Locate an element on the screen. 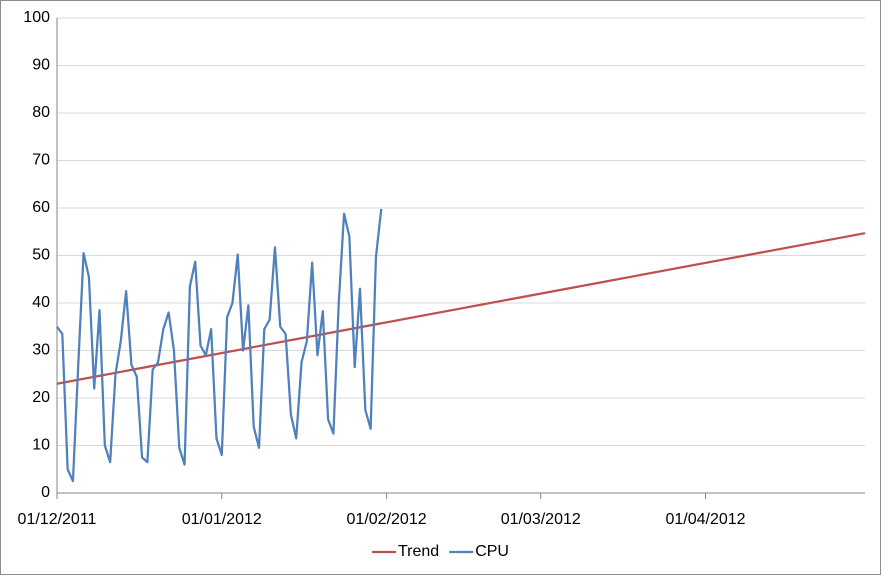 The height and width of the screenshot is (575, 881). x-tick-label: 01/03/2012 is located at coordinates (541, 519).